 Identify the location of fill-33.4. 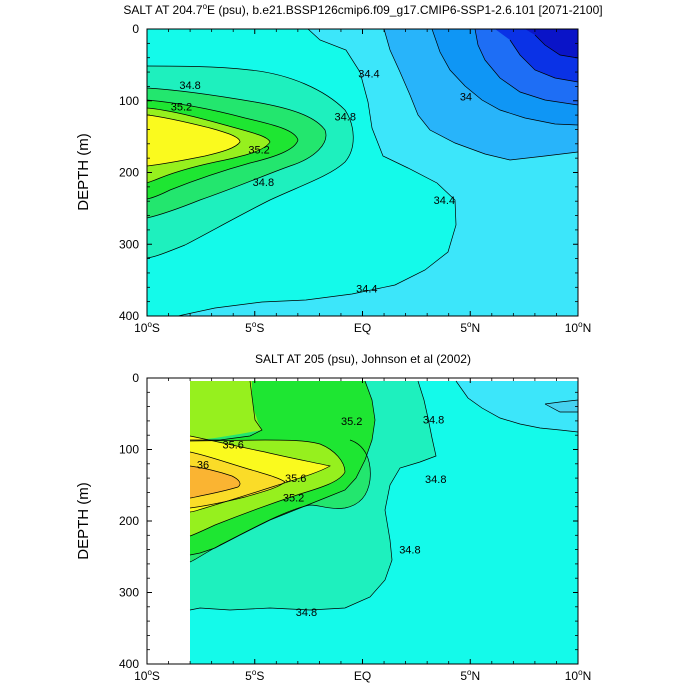
(551, 43).